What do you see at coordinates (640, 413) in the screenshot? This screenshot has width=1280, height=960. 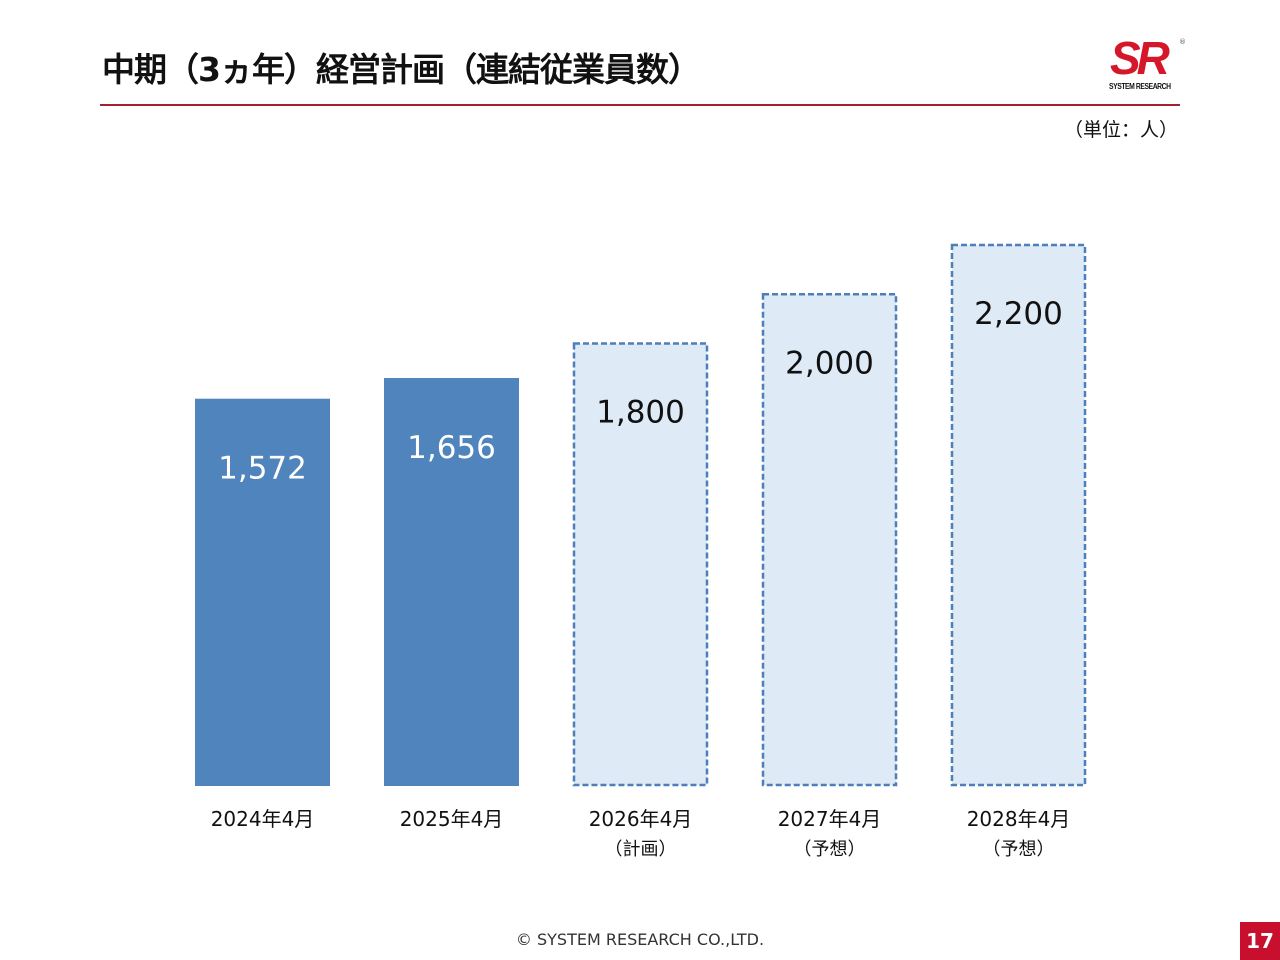 I see `data-label: 1,800` at bounding box center [640, 413].